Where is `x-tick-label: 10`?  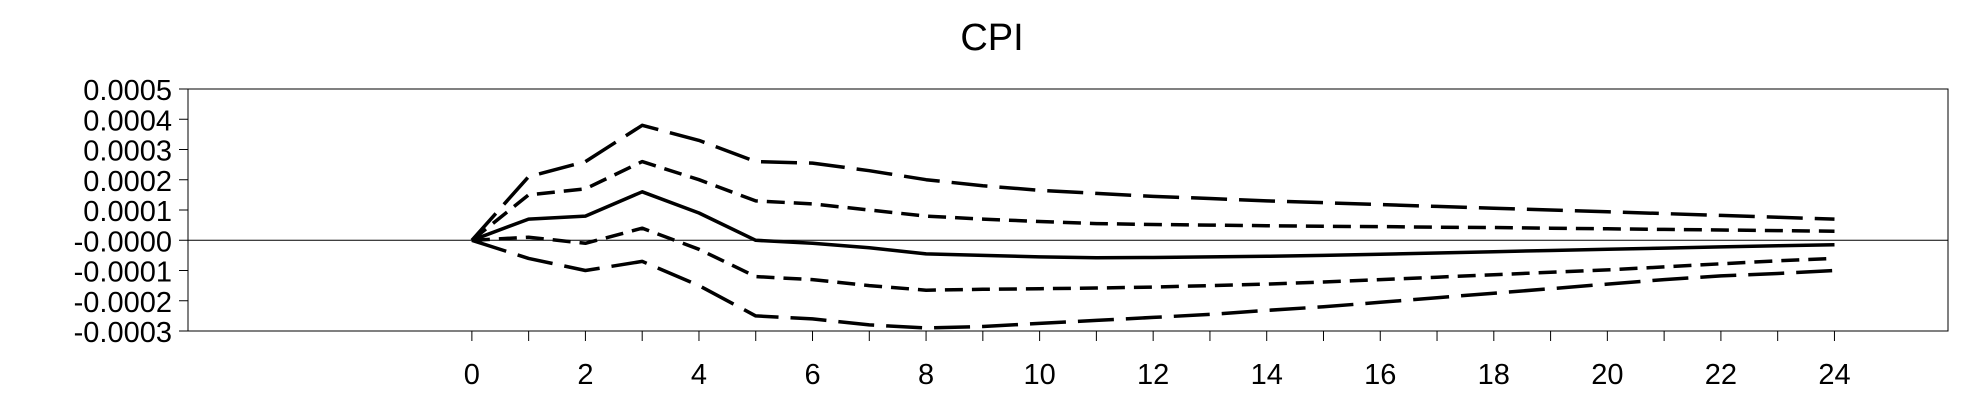
x-tick-label: 10 is located at coordinates (1039, 375).